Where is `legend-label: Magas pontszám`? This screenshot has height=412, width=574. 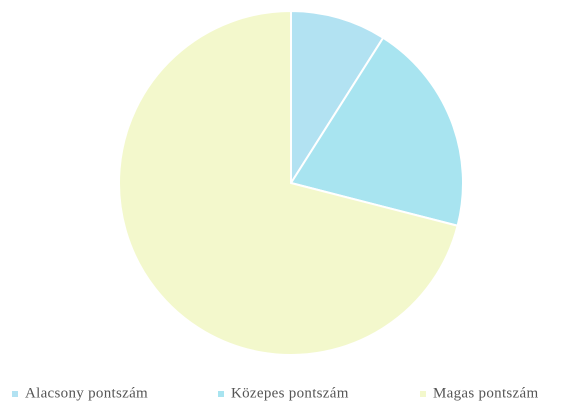 legend-label: Magas pontszám is located at coordinates (485, 393).